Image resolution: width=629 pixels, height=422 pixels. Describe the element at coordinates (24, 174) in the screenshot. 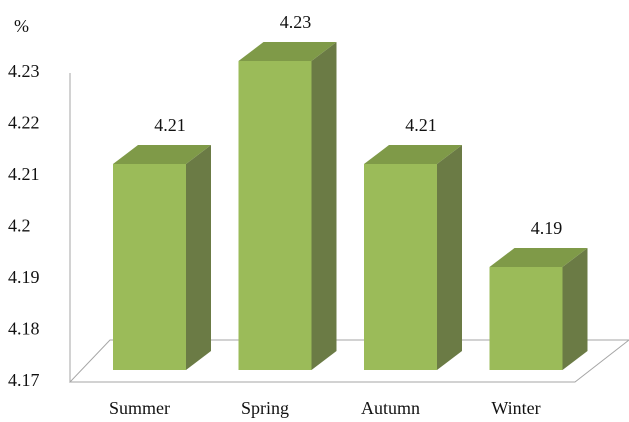

I see `y-tick-label: 4.21` at that location.